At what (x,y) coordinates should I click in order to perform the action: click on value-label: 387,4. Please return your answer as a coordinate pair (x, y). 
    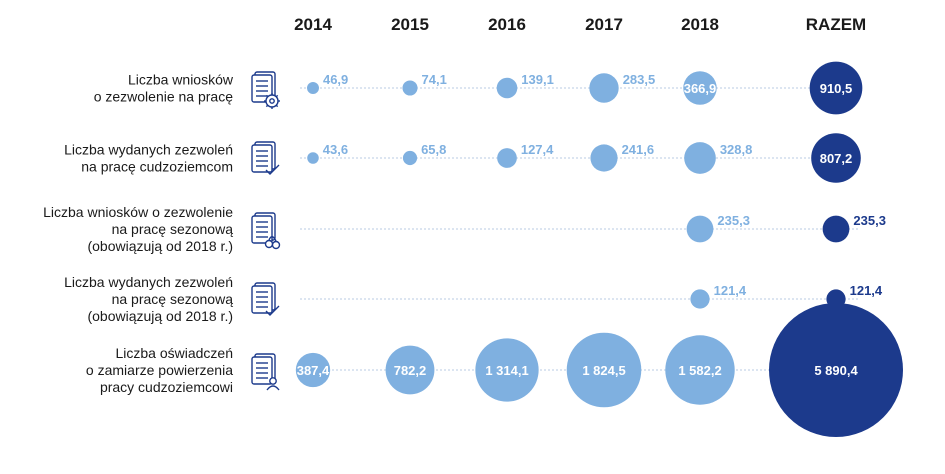
    Looking at the image, I should click on (313, 370).